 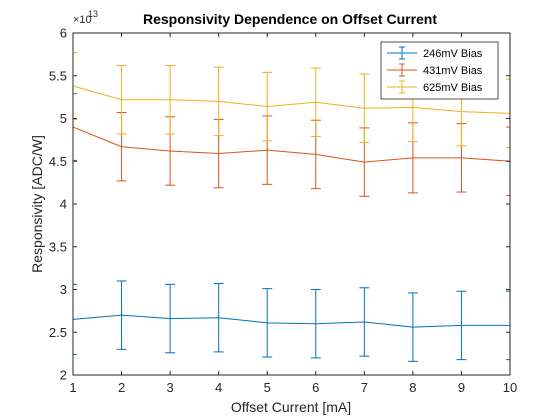 What do you see at coordinates (412, 387) in the screenshot?
I see `x-tick-label: 8` at bounding box center [412, 387].